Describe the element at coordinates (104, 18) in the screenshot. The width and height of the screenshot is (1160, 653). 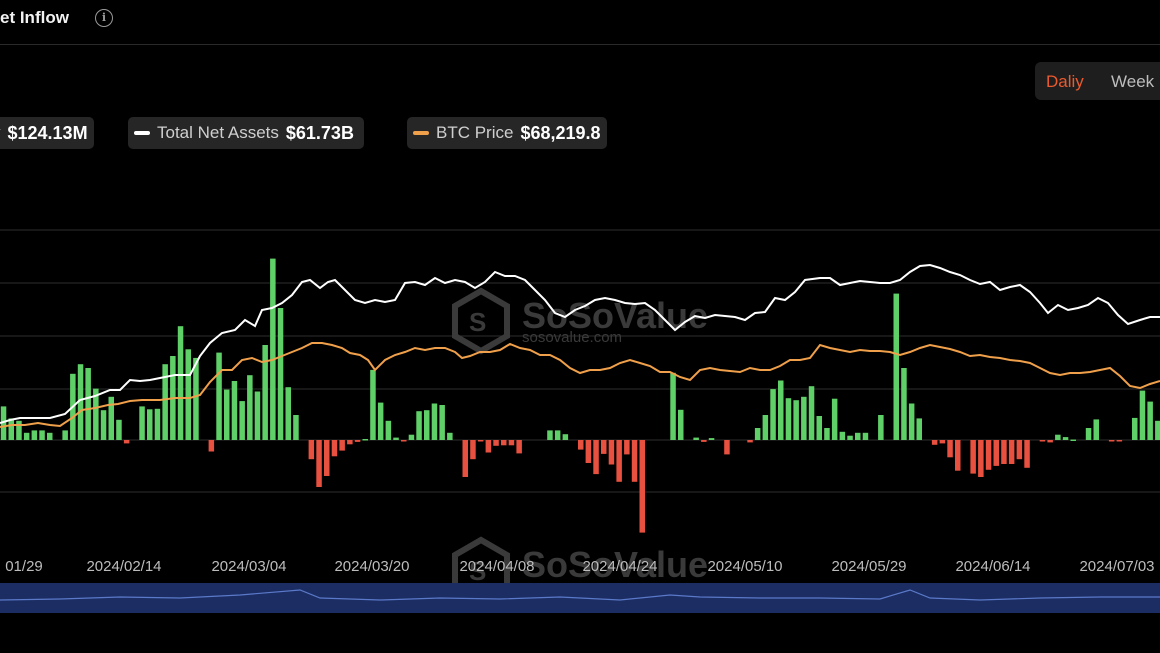
I see `info-icon: i` at that location.